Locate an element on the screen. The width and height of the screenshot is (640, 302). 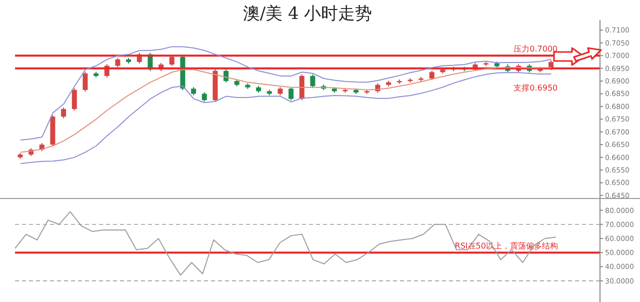
ref-line-label: 支撑0.6950 is located at coordinates (536, 87).